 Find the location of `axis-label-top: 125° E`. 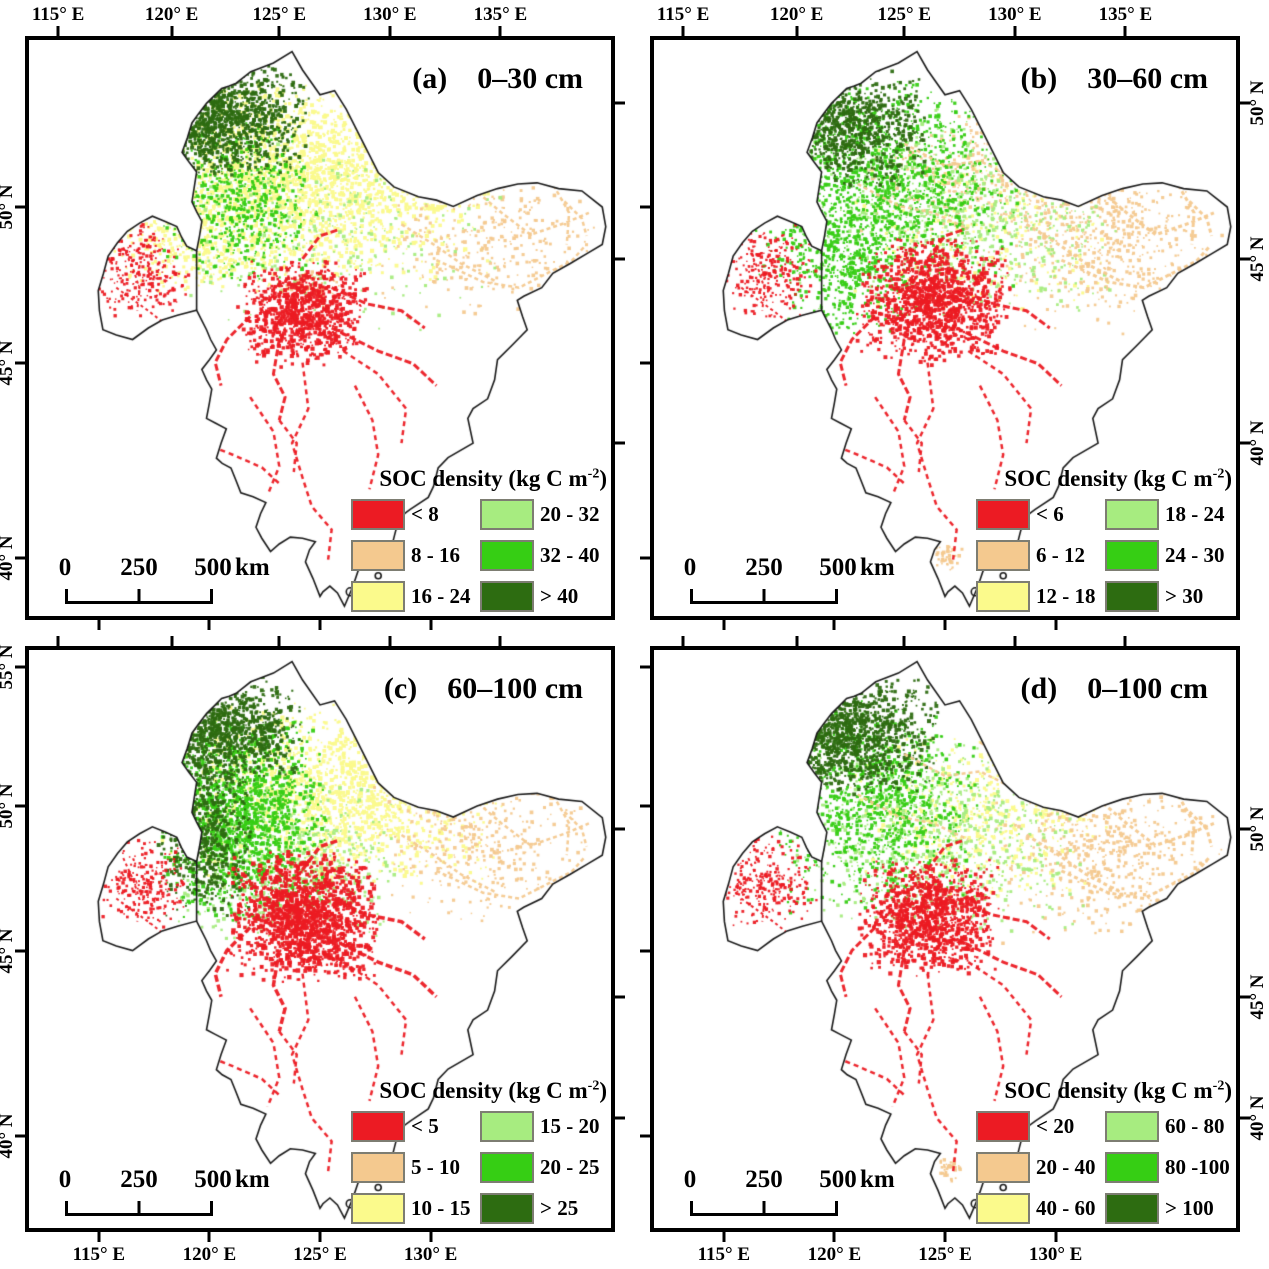

axis-label-top: 125° E is located at coordinates (279, 14).